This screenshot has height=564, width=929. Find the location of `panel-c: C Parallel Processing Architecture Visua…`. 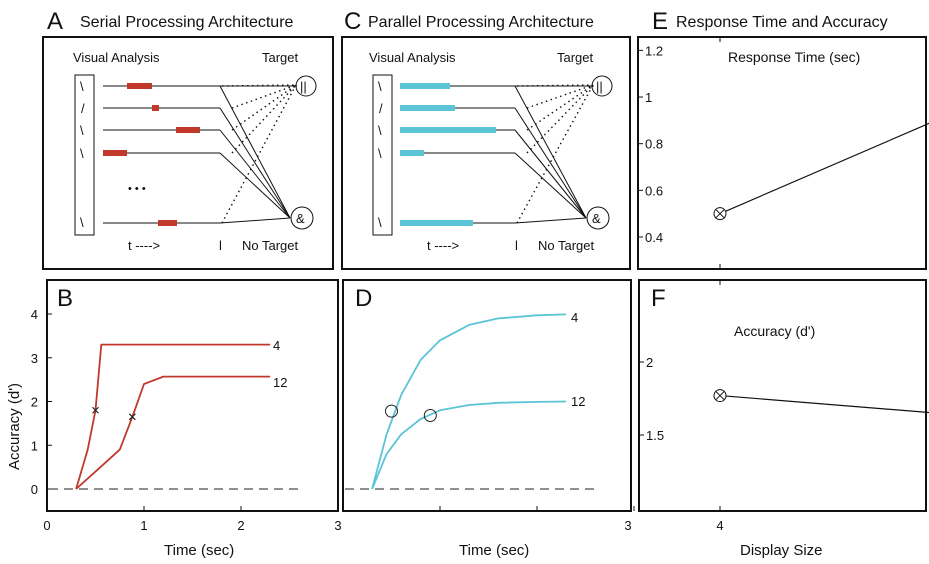

panel-c: C Parallel Processing Architecture Visua… is located at coordinates (486, 139).